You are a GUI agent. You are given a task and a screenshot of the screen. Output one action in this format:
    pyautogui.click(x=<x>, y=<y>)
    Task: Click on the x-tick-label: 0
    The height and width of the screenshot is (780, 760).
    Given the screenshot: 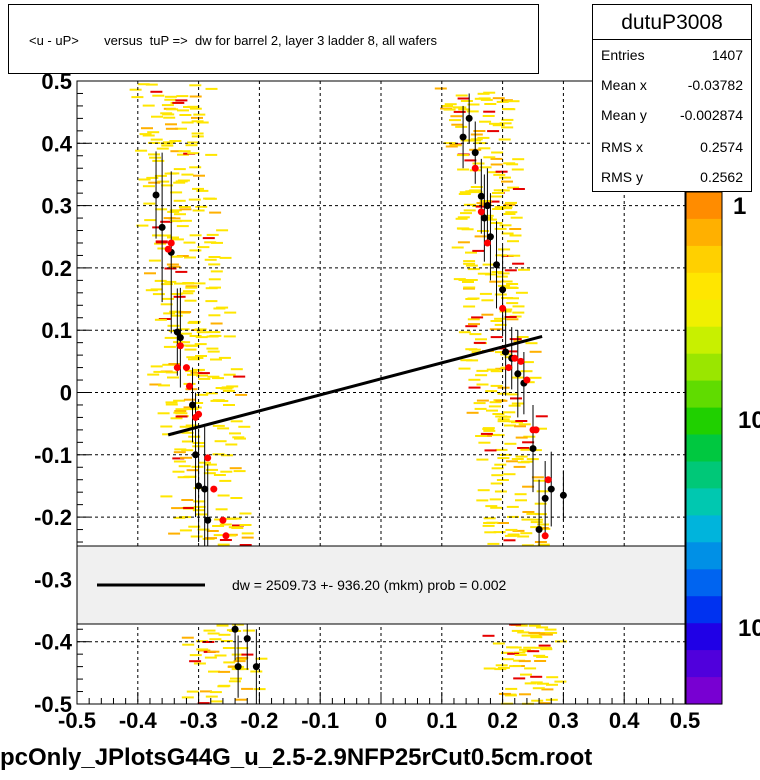 What is the action you would take?
    pyautogui.click(x=381, y=720)
    